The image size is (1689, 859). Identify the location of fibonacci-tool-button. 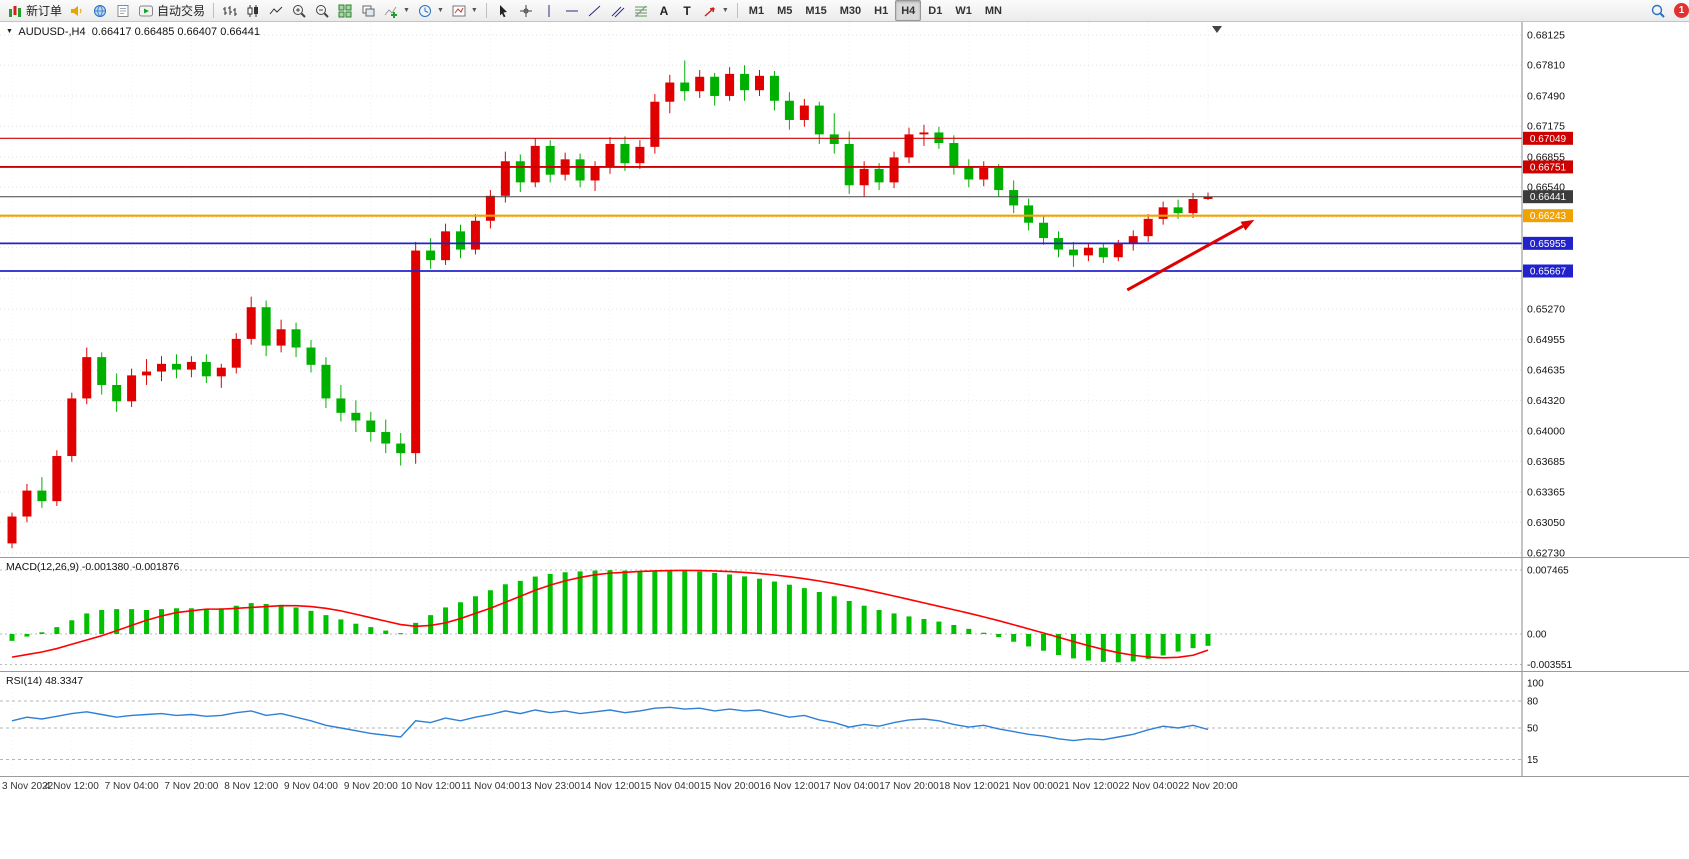
(641, 10).